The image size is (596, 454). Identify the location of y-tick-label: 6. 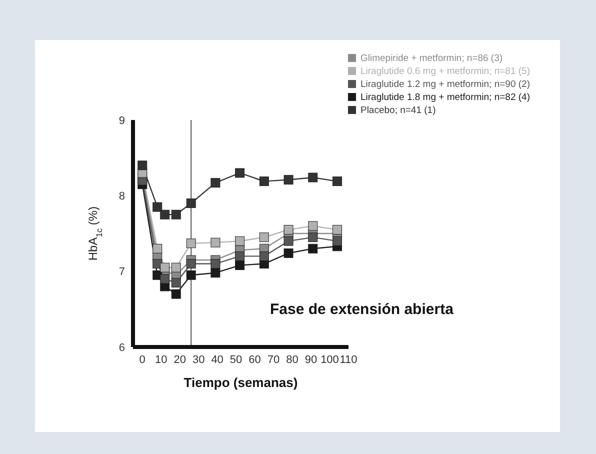
(121, 348).